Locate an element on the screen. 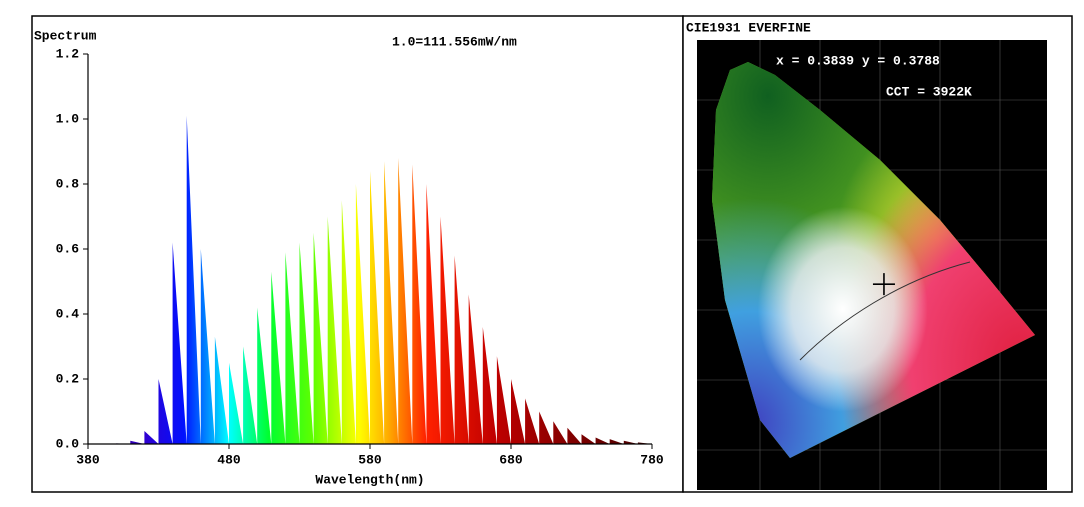 The width and height of the screenshot is (1084, 507). y-tick-label: 0.2 is located at coordinates (68, 378).